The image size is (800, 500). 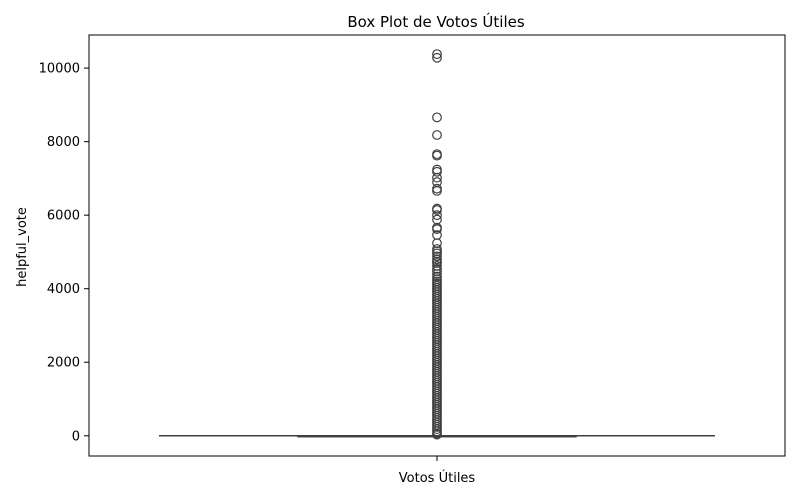 I want to click on y-tick-label: 10000, so click(x=59, y=69).